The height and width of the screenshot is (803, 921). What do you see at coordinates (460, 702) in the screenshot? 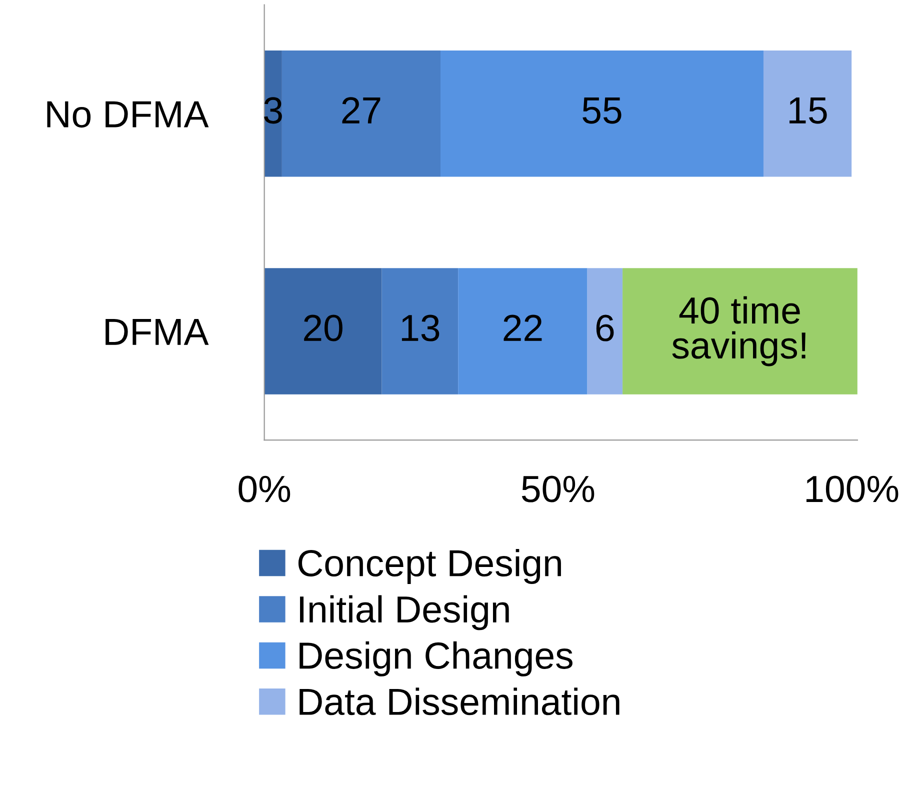
I see `legend-label: Data Dissemination` at bounding box center [460, 702].